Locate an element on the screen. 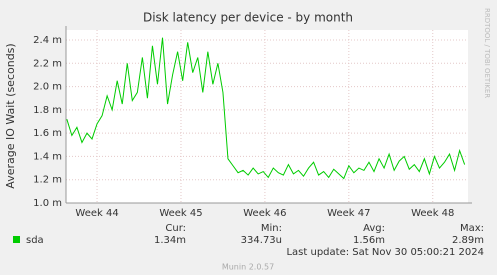  chart-title: Disk latency per device - by month is located at coordinates (248, 18).